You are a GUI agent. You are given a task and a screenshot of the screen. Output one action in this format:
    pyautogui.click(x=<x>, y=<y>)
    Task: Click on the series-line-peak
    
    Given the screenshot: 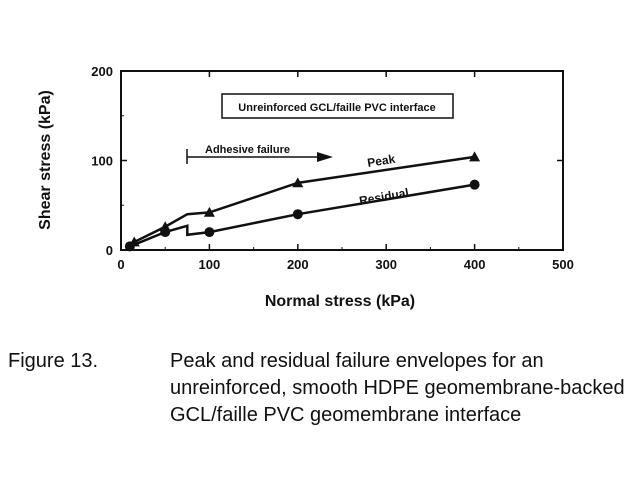 What is the action you would take?
    pyautogui.click(x=304, y=199)
    